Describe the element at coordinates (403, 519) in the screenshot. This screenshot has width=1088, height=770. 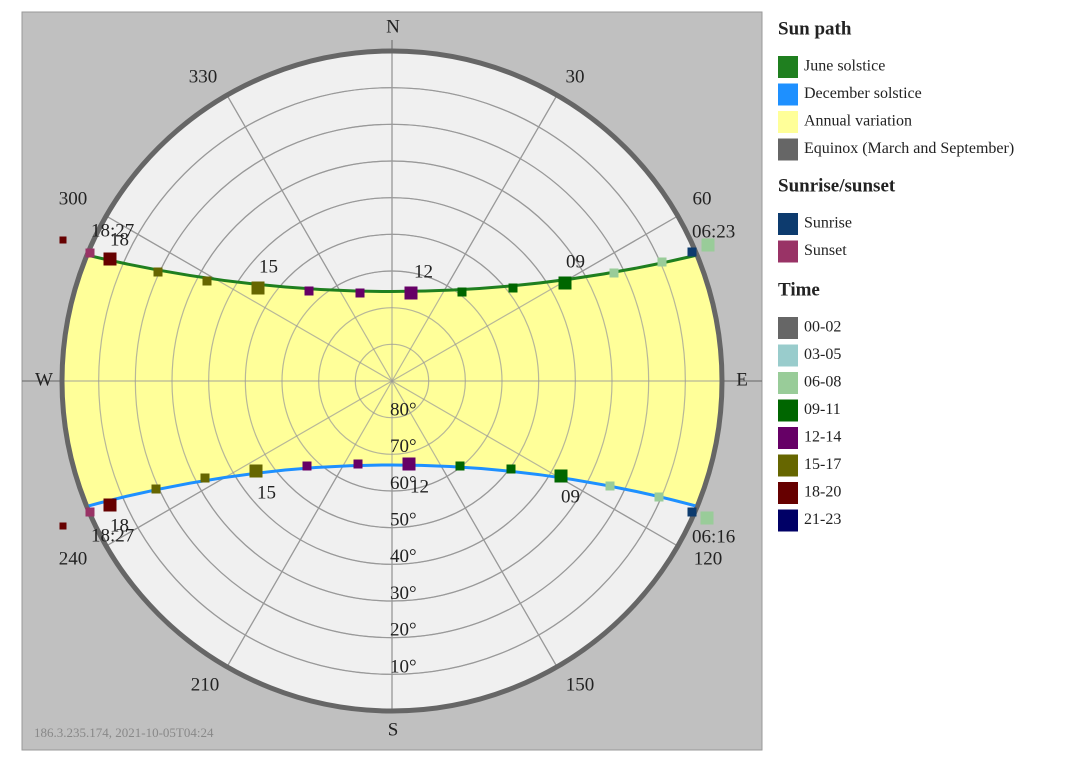
I see `elevation-label: 50°` at that location.